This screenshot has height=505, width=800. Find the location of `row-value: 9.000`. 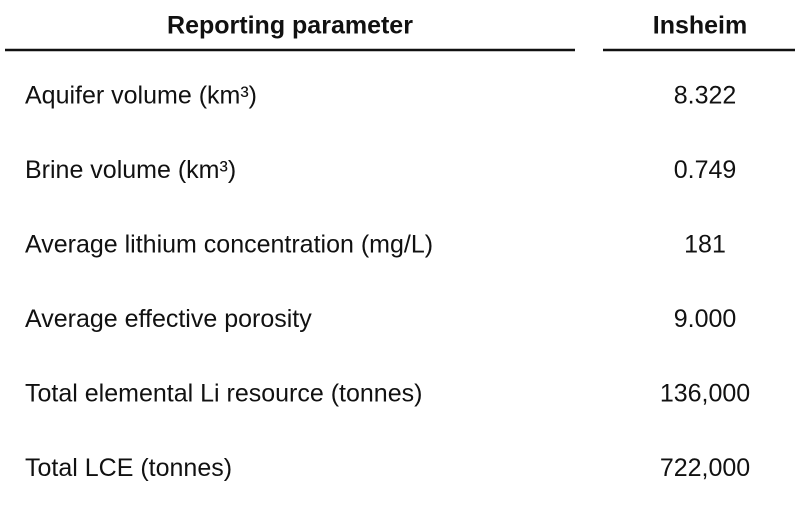

row-value: 9.000 is located at coordinates (705, 319).